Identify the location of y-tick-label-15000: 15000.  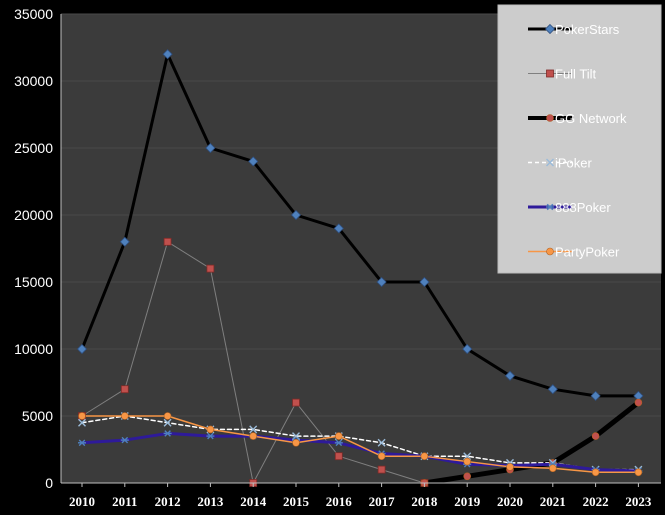
(33, 282).